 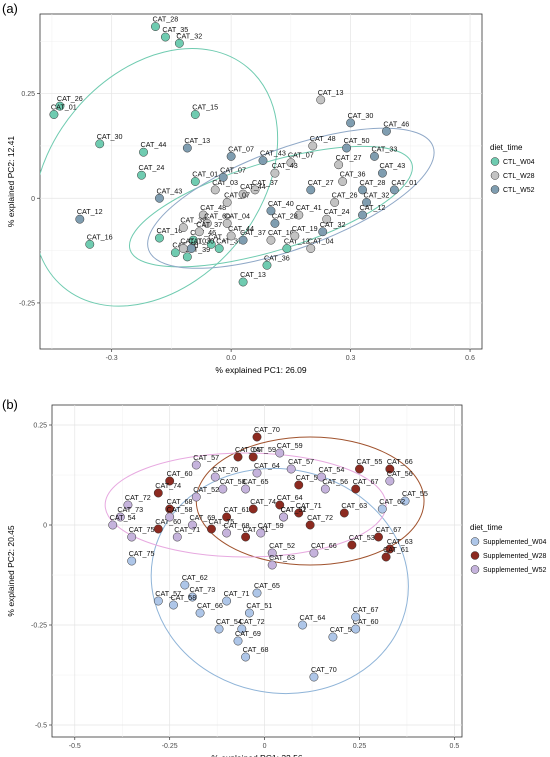 What do you see at coordinates (256, 529) in the screenshot?
I see `point-label: CAT_51` at bounding box center [256, 529].